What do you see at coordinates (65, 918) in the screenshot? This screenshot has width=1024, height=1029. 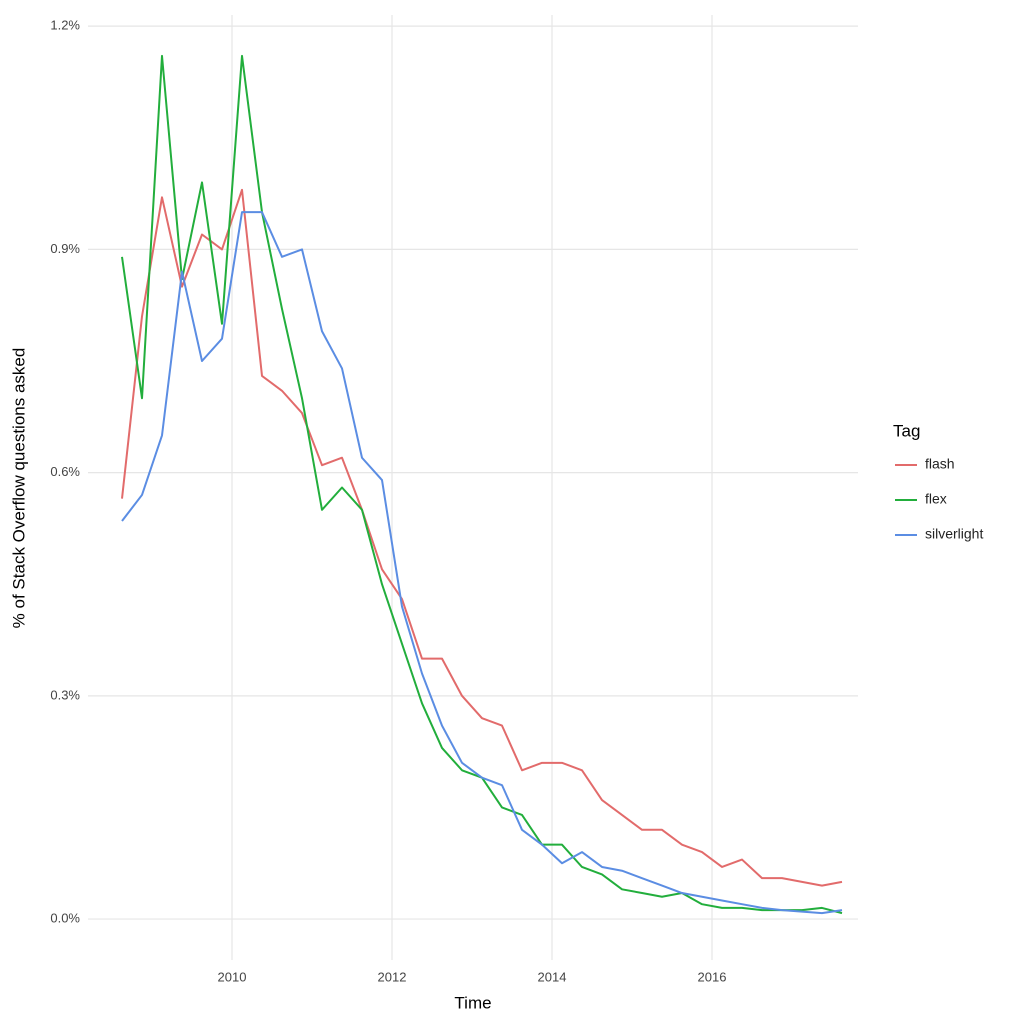 I see `y-tick-label: 0.0%` at bounding box center [65, 918].